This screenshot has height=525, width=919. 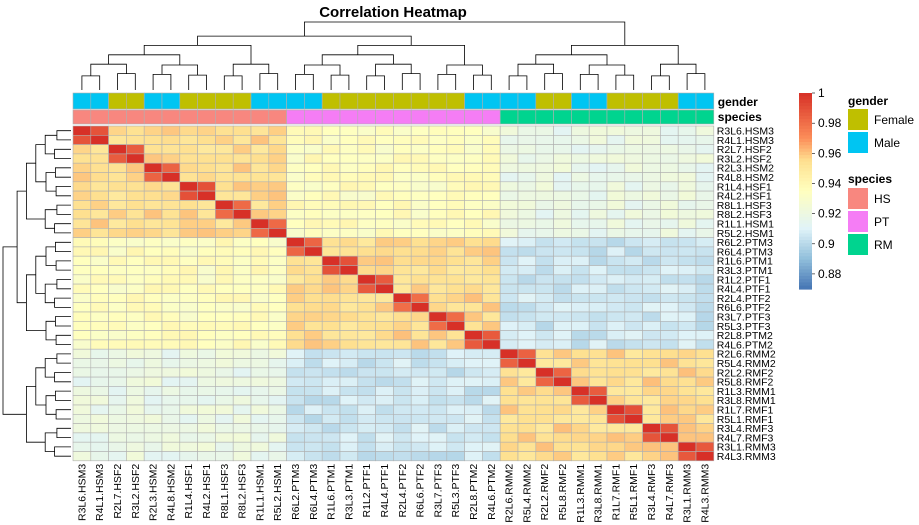 What do you see at coordinates (746, 448) in the screenshot?
I see `row-label: R3L1.RMM3` at bounding box center [746, 448].